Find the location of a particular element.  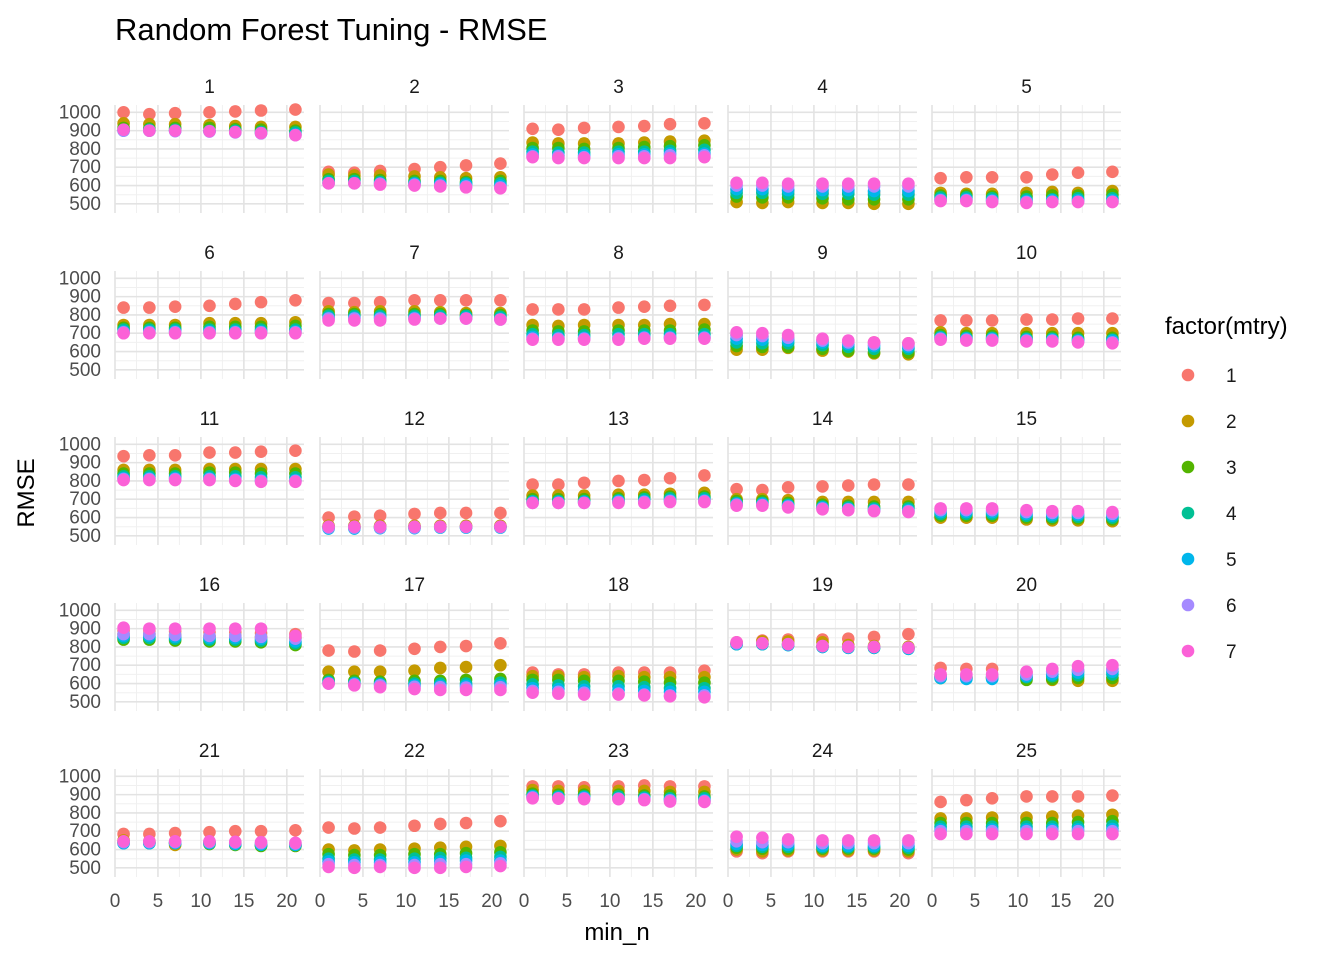

facet-strip-label: 18 is located at coordinates (618, 585).